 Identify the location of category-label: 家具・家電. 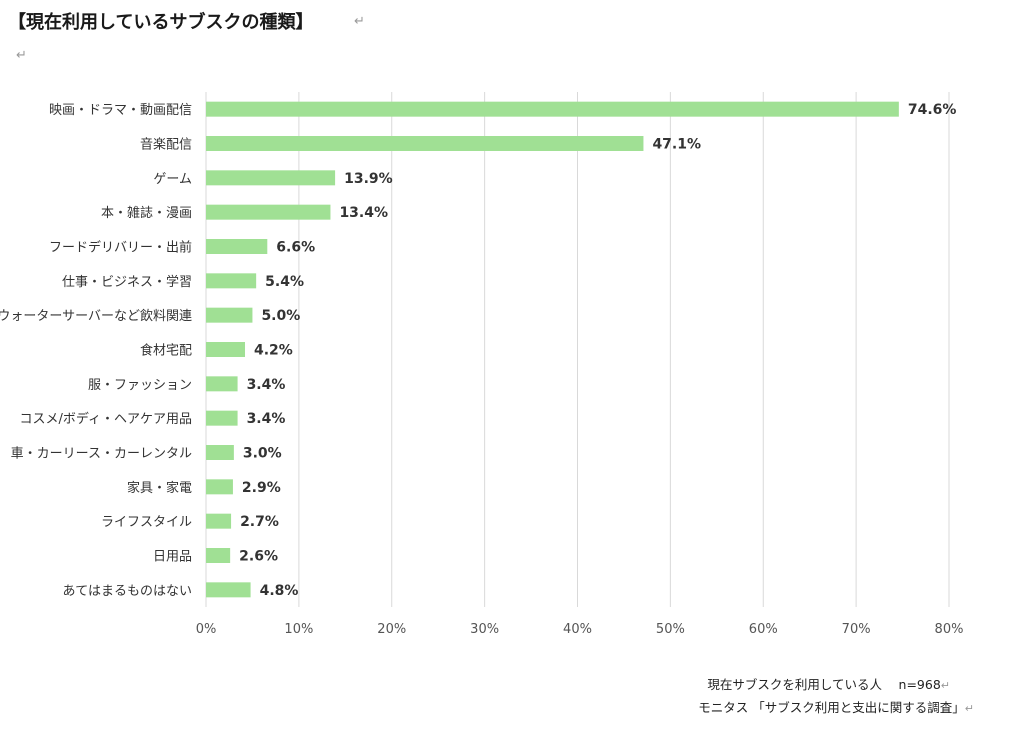
(159, 488).